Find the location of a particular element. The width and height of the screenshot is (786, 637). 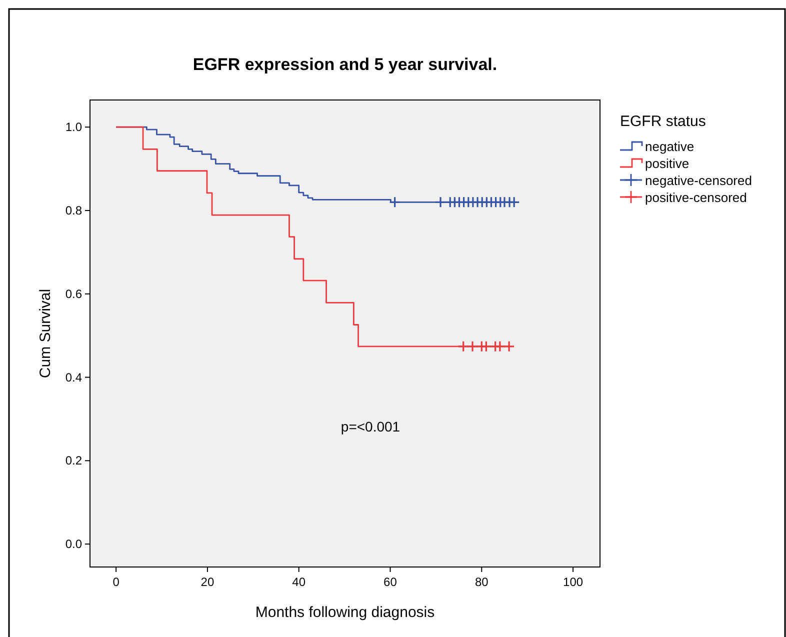

legend-label: positive-censored is located at coordinates (696, 197).